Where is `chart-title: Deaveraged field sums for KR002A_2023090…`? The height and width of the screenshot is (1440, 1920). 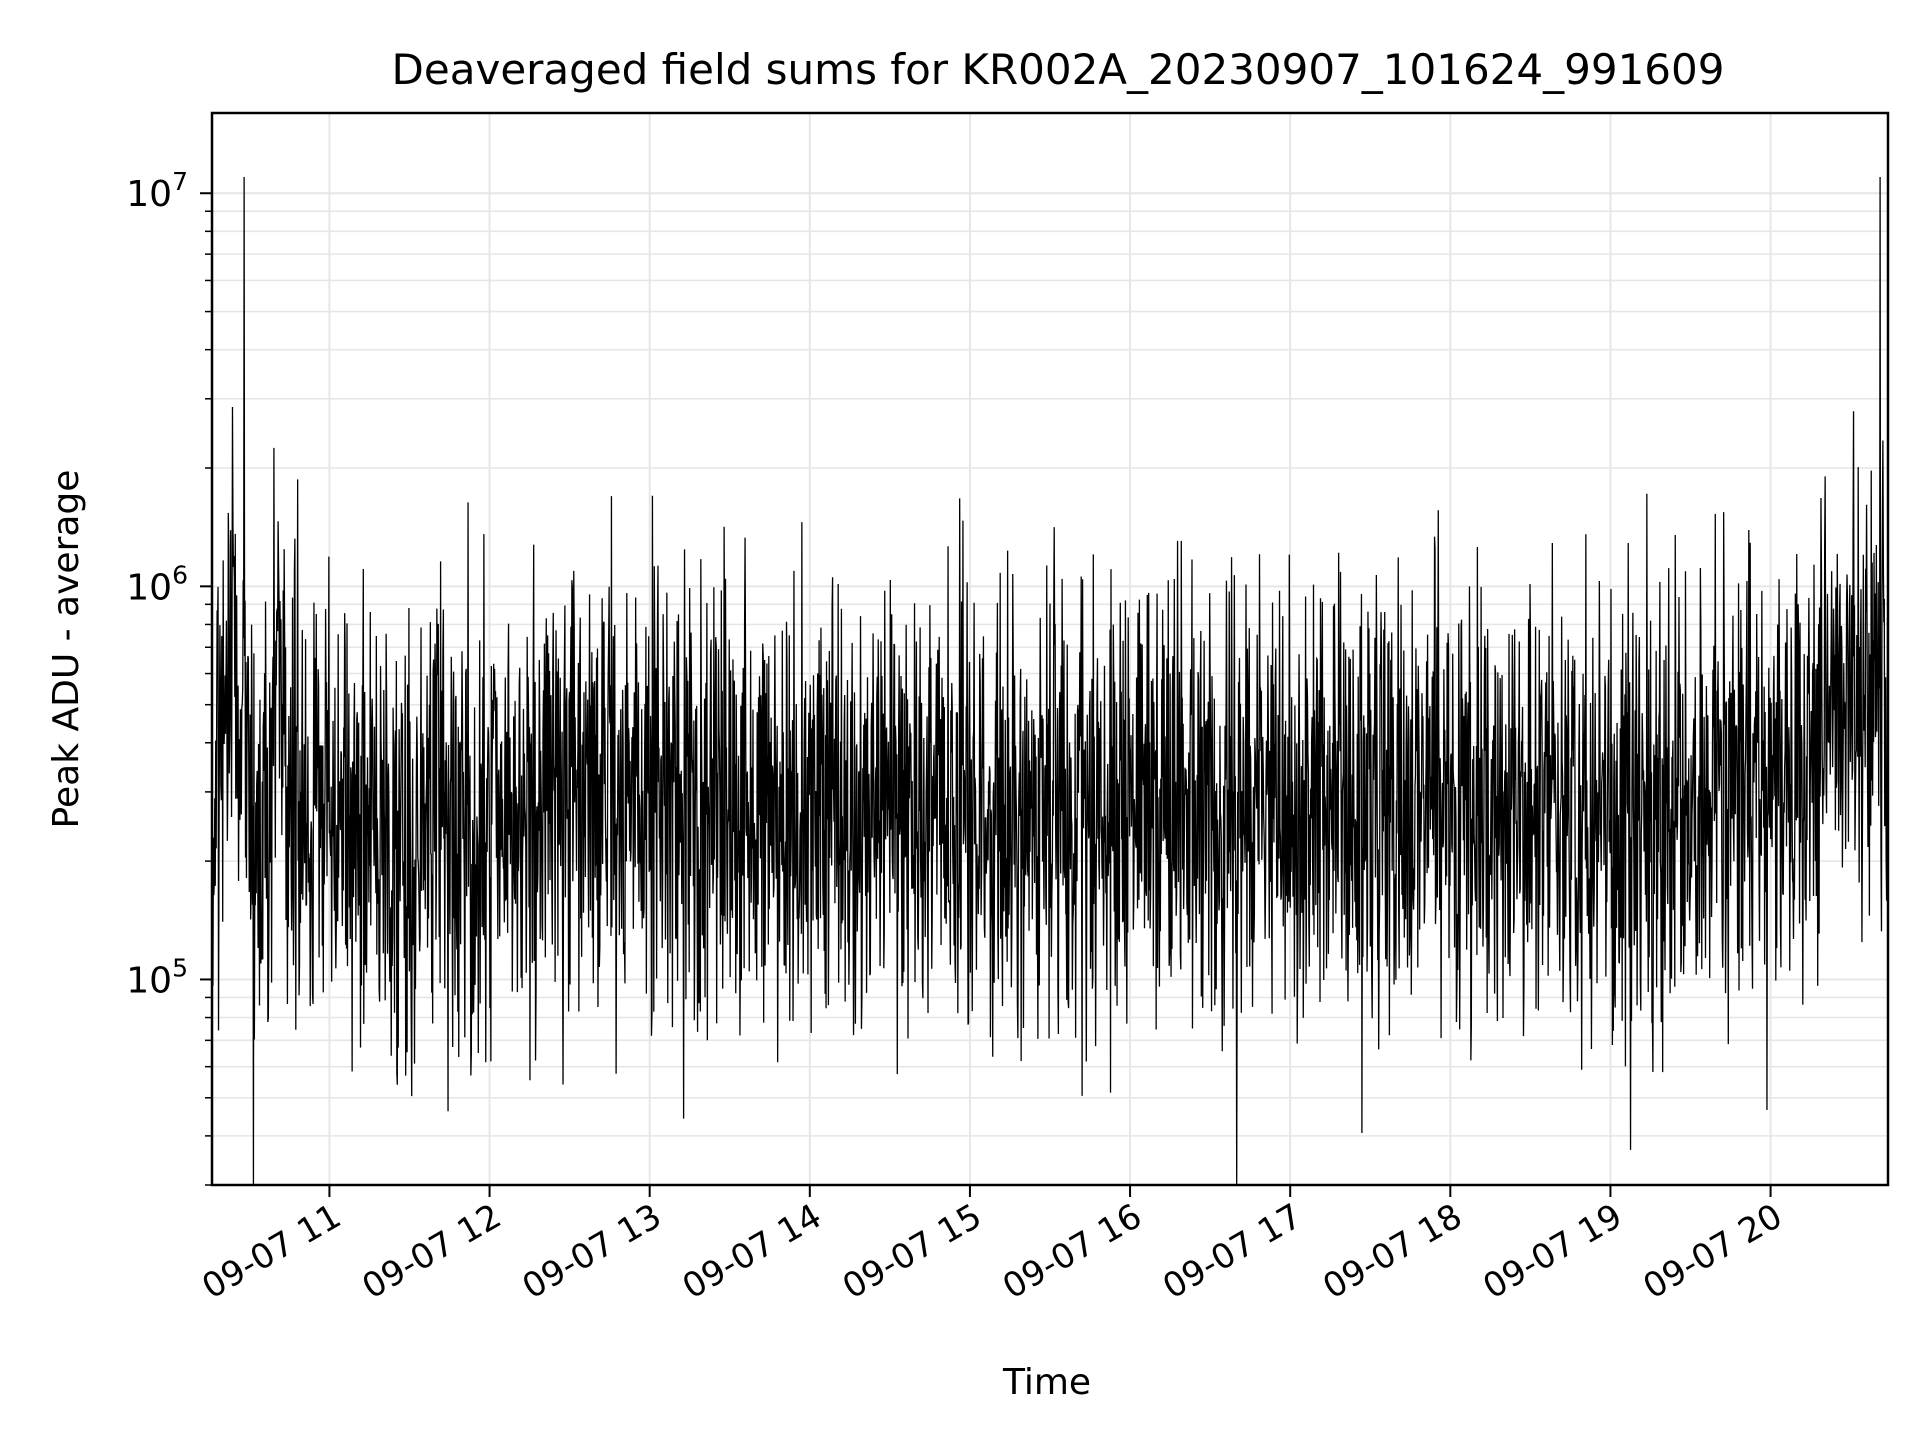 chart-title: Deaveraged field sums for KR002A_2023090… is located at coordinates (1058, 69).